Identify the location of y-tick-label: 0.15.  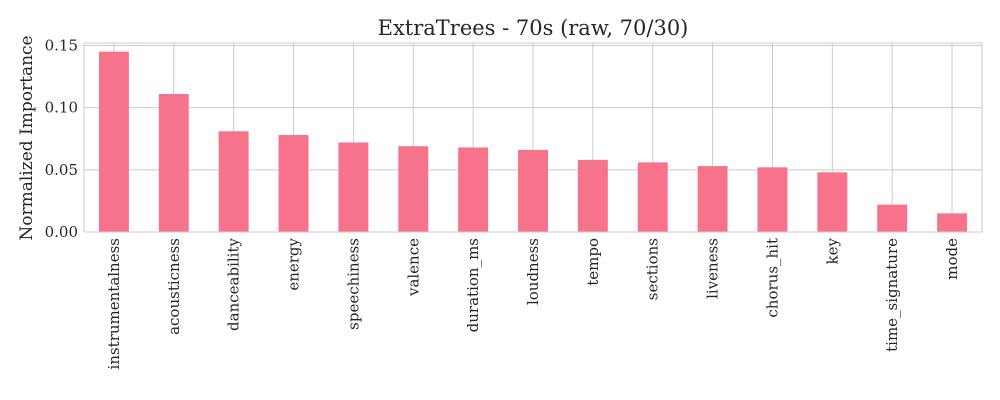
(61, 45).